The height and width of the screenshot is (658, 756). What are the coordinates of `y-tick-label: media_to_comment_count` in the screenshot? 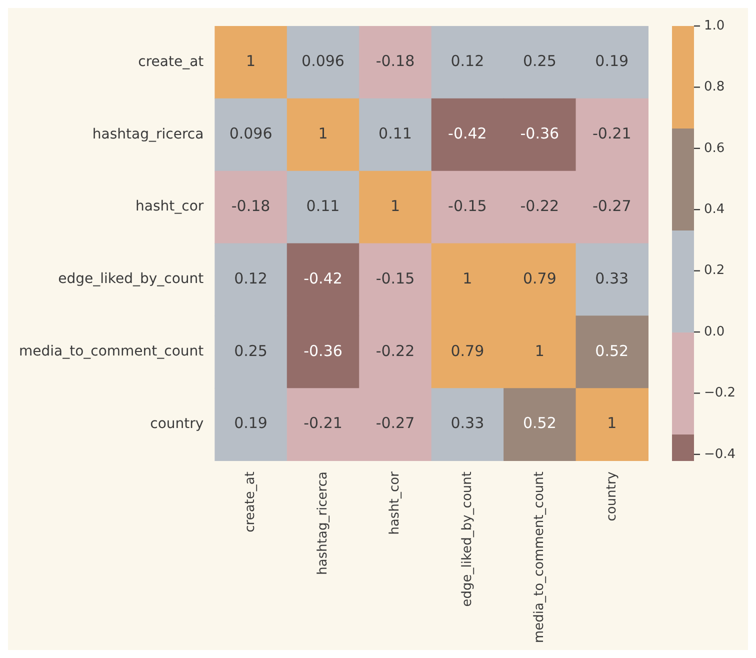 It's located at (111, 352).